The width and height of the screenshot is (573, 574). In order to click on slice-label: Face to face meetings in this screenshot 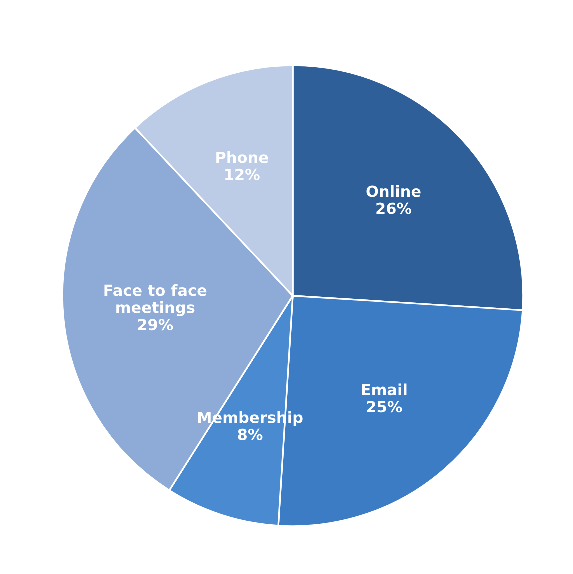, I will do `click(155, 300)`.